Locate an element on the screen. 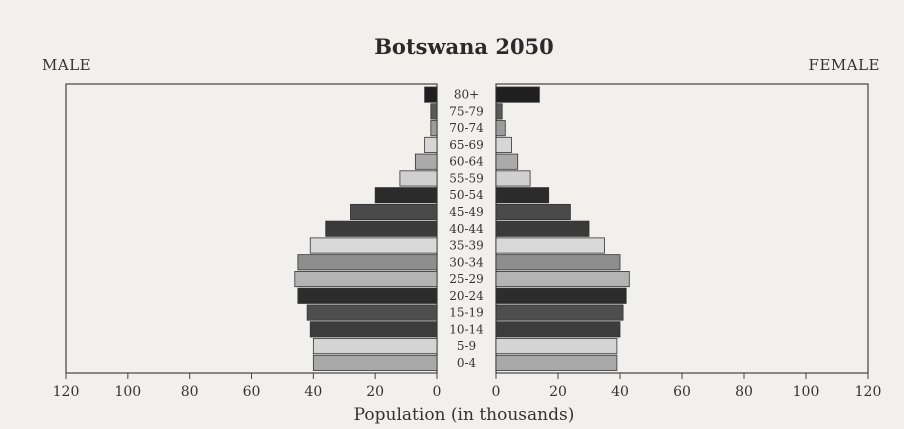  age-group-label: 40-44 is located at coordinates (466, 229).